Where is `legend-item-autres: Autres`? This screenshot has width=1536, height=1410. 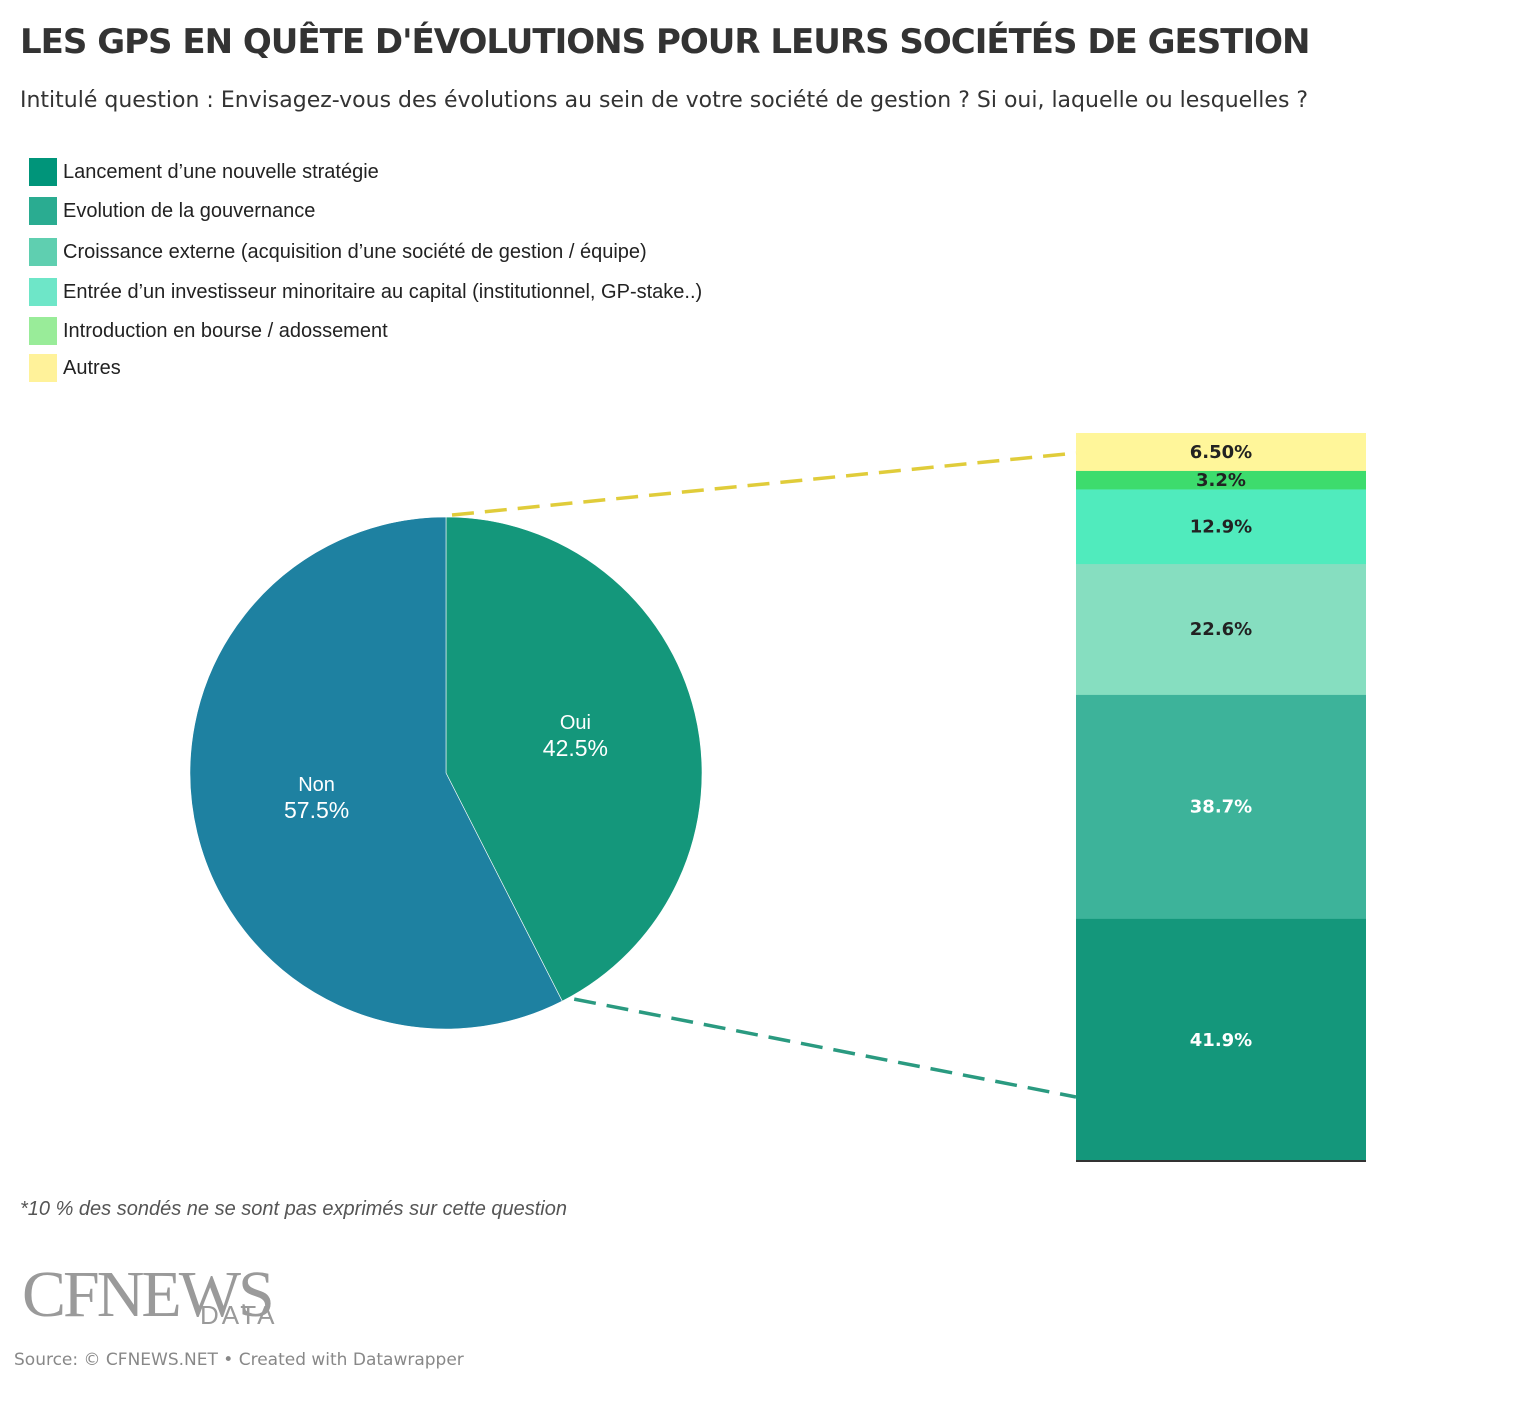
legend-item-autres: Autres is located at coordinates (75, 368).